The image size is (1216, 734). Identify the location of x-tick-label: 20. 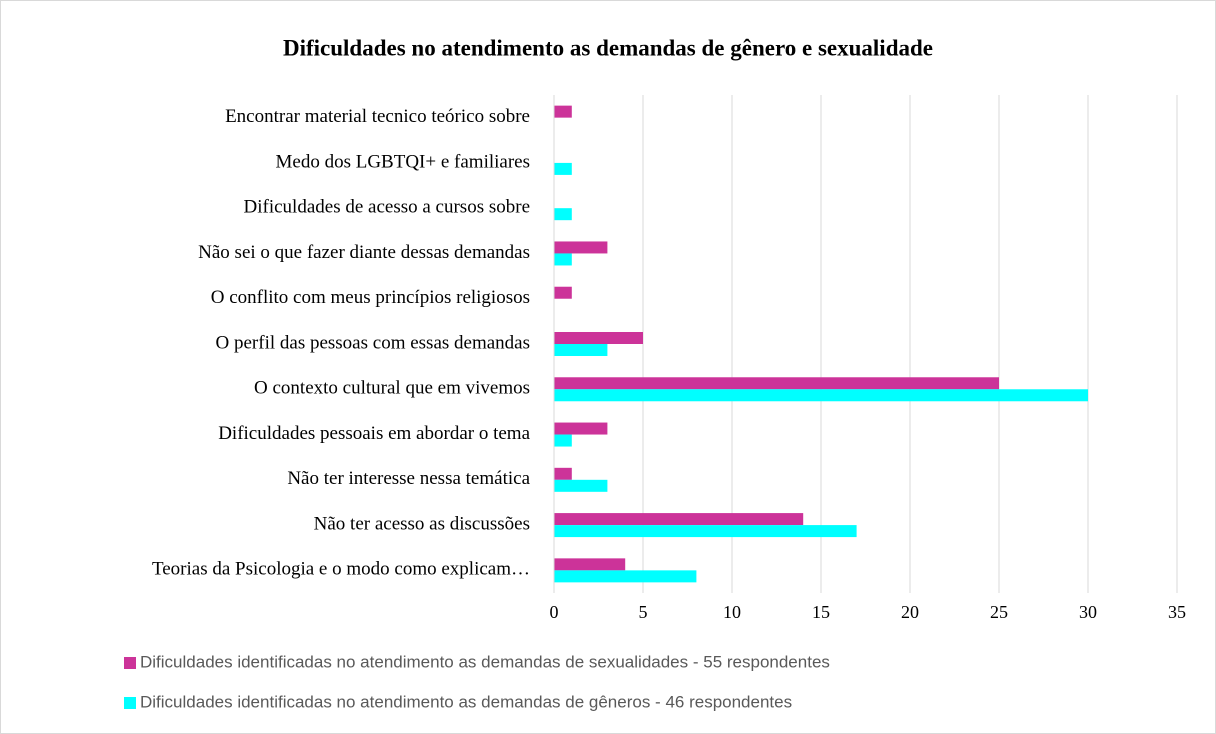
(910, 612).